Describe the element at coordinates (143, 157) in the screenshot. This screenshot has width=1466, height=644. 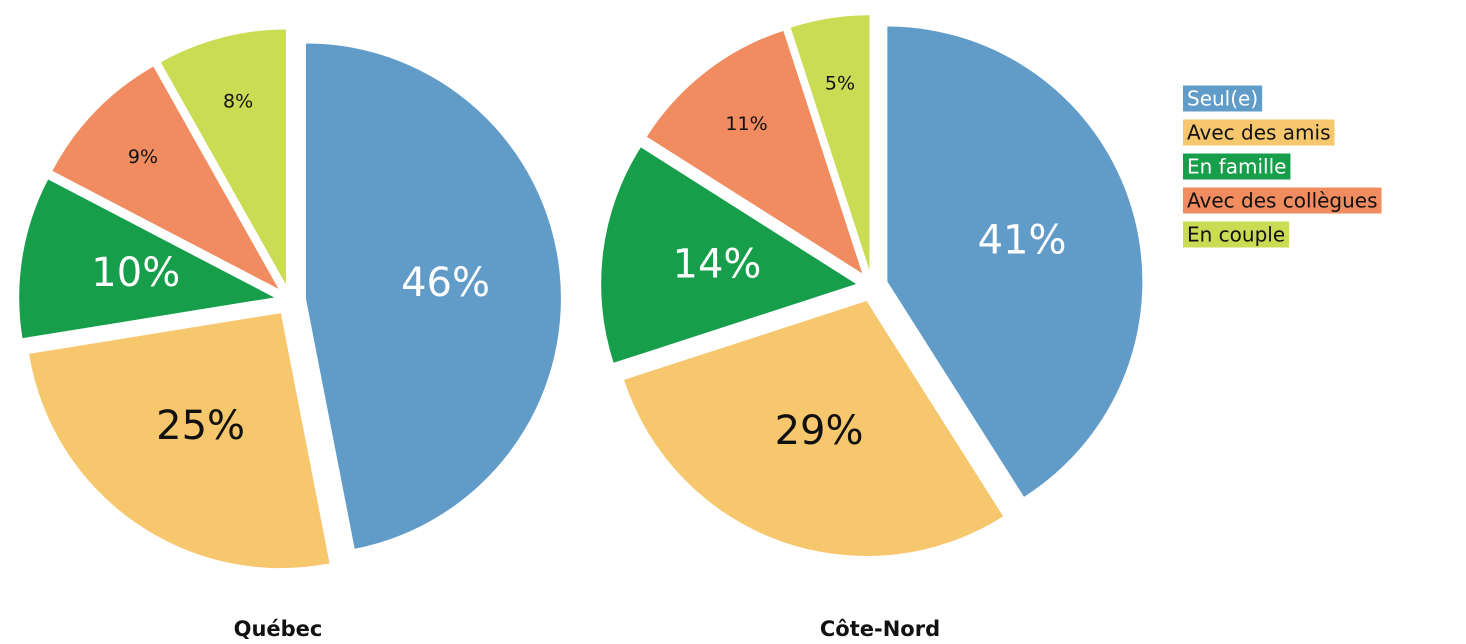
I see `slice-label: 9%` at that location.